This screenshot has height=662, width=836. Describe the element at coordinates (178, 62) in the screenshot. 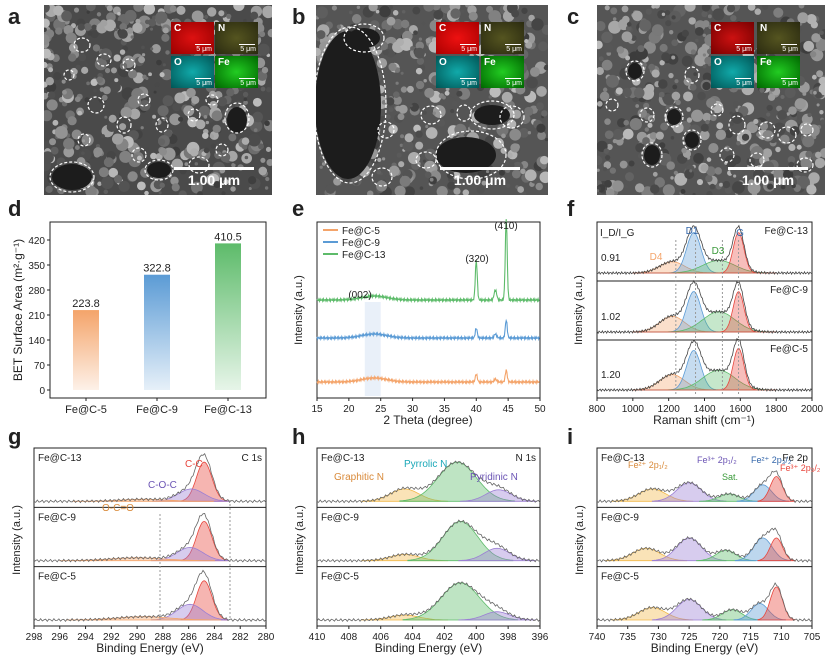

I see `map-element: O` at that location.